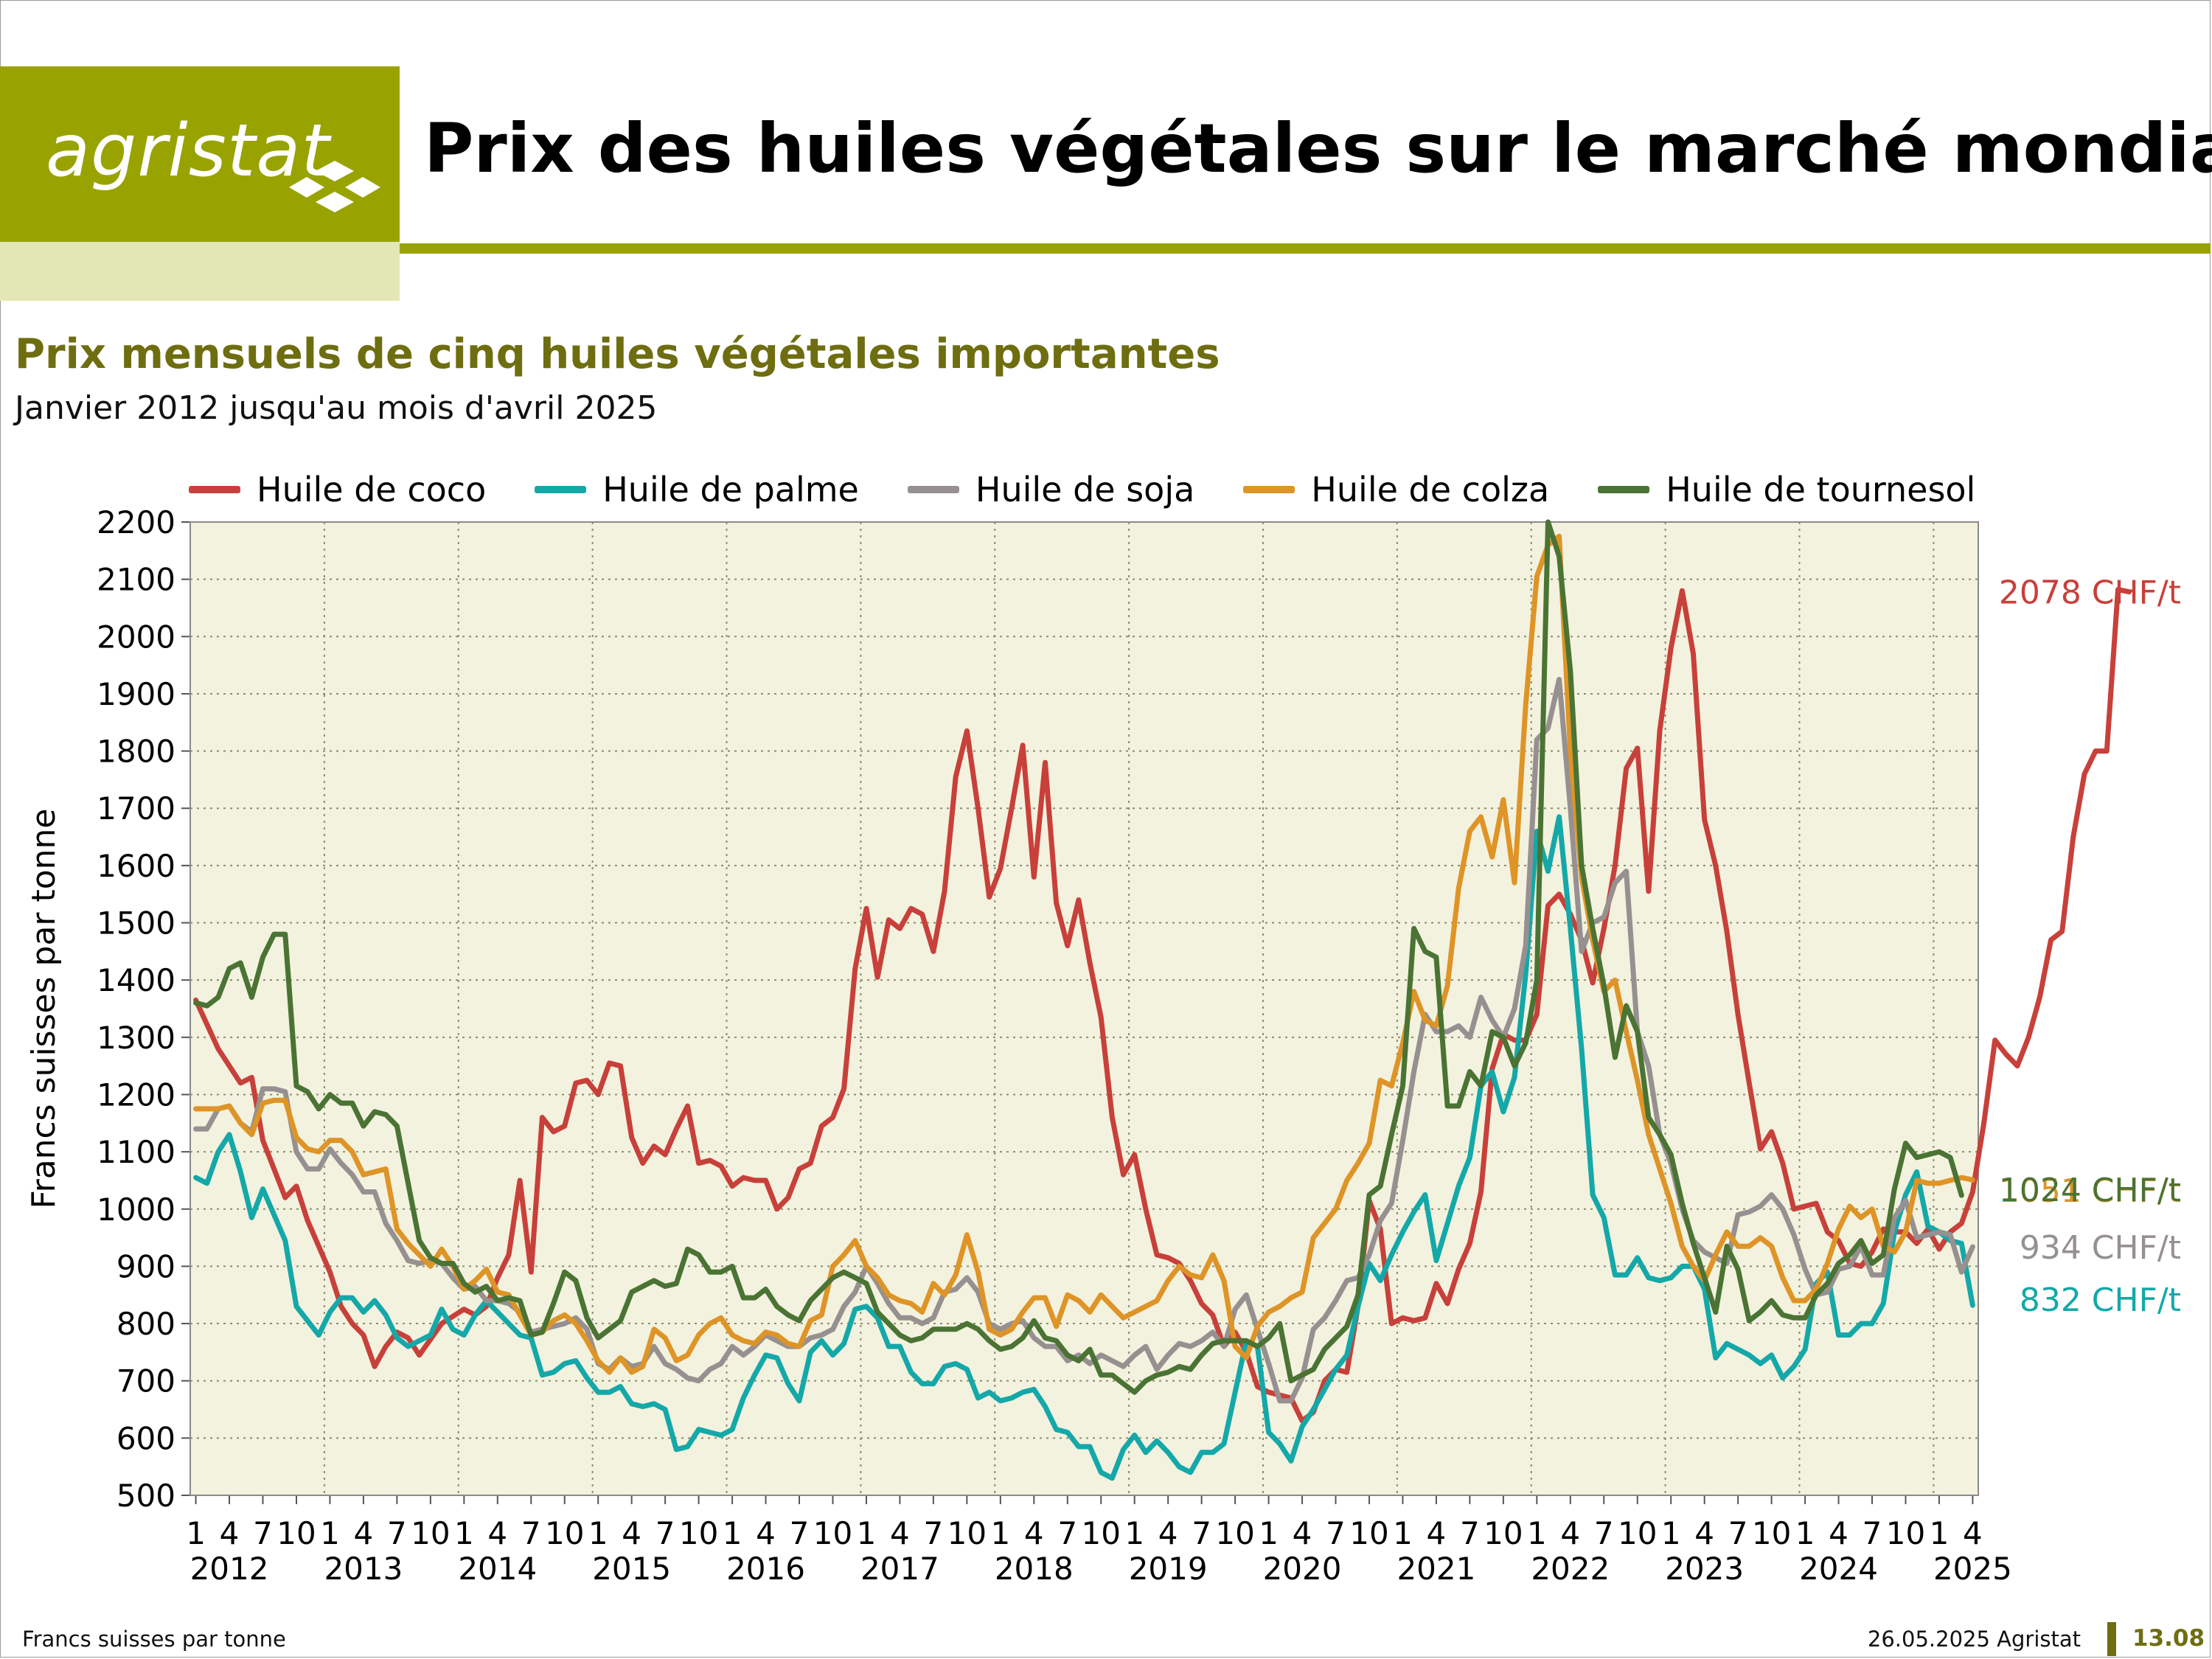 This screenshot has height=1659, width=2212. Describe the element at coordinates (1168, 1569) in the screenshot. I see `x-year-label: 2019` at that location.